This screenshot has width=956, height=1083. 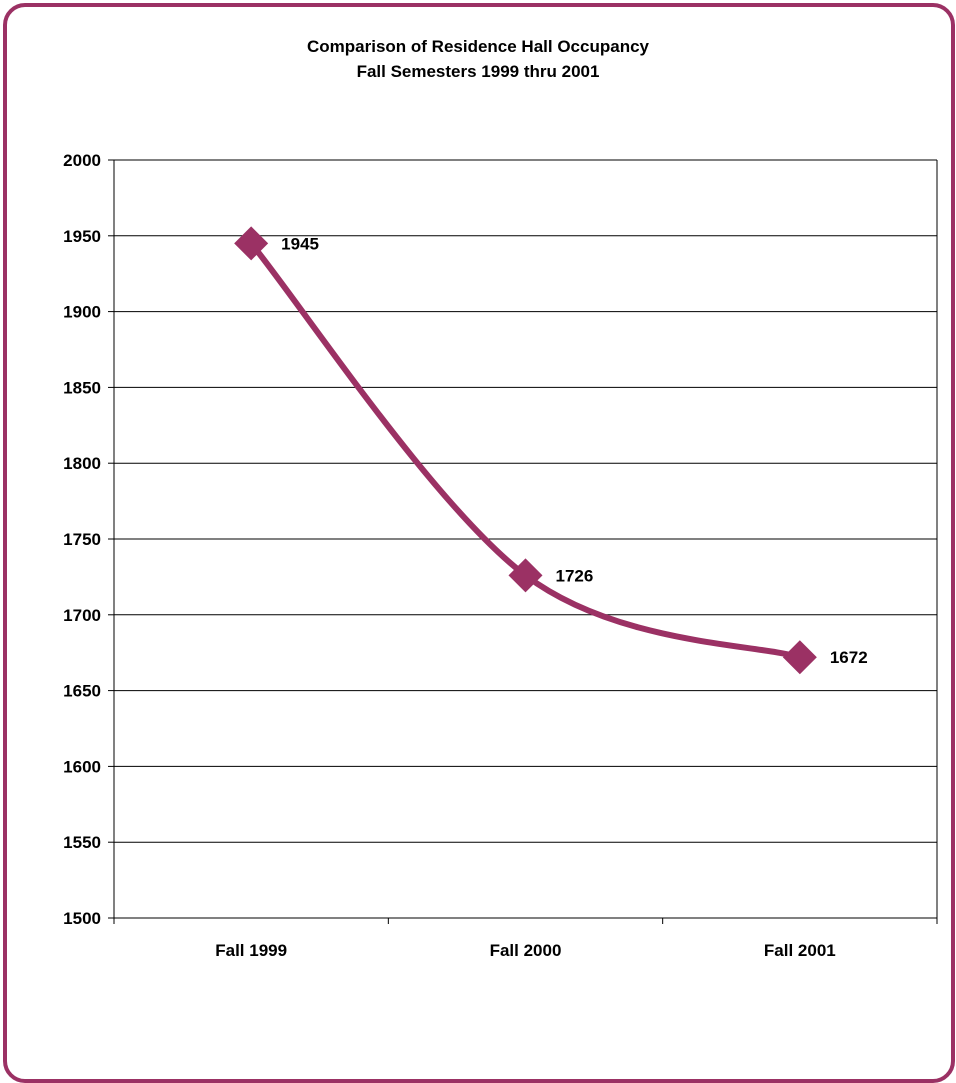 I want to click on y-tick-label: 1900, so click(x=82, y=312).